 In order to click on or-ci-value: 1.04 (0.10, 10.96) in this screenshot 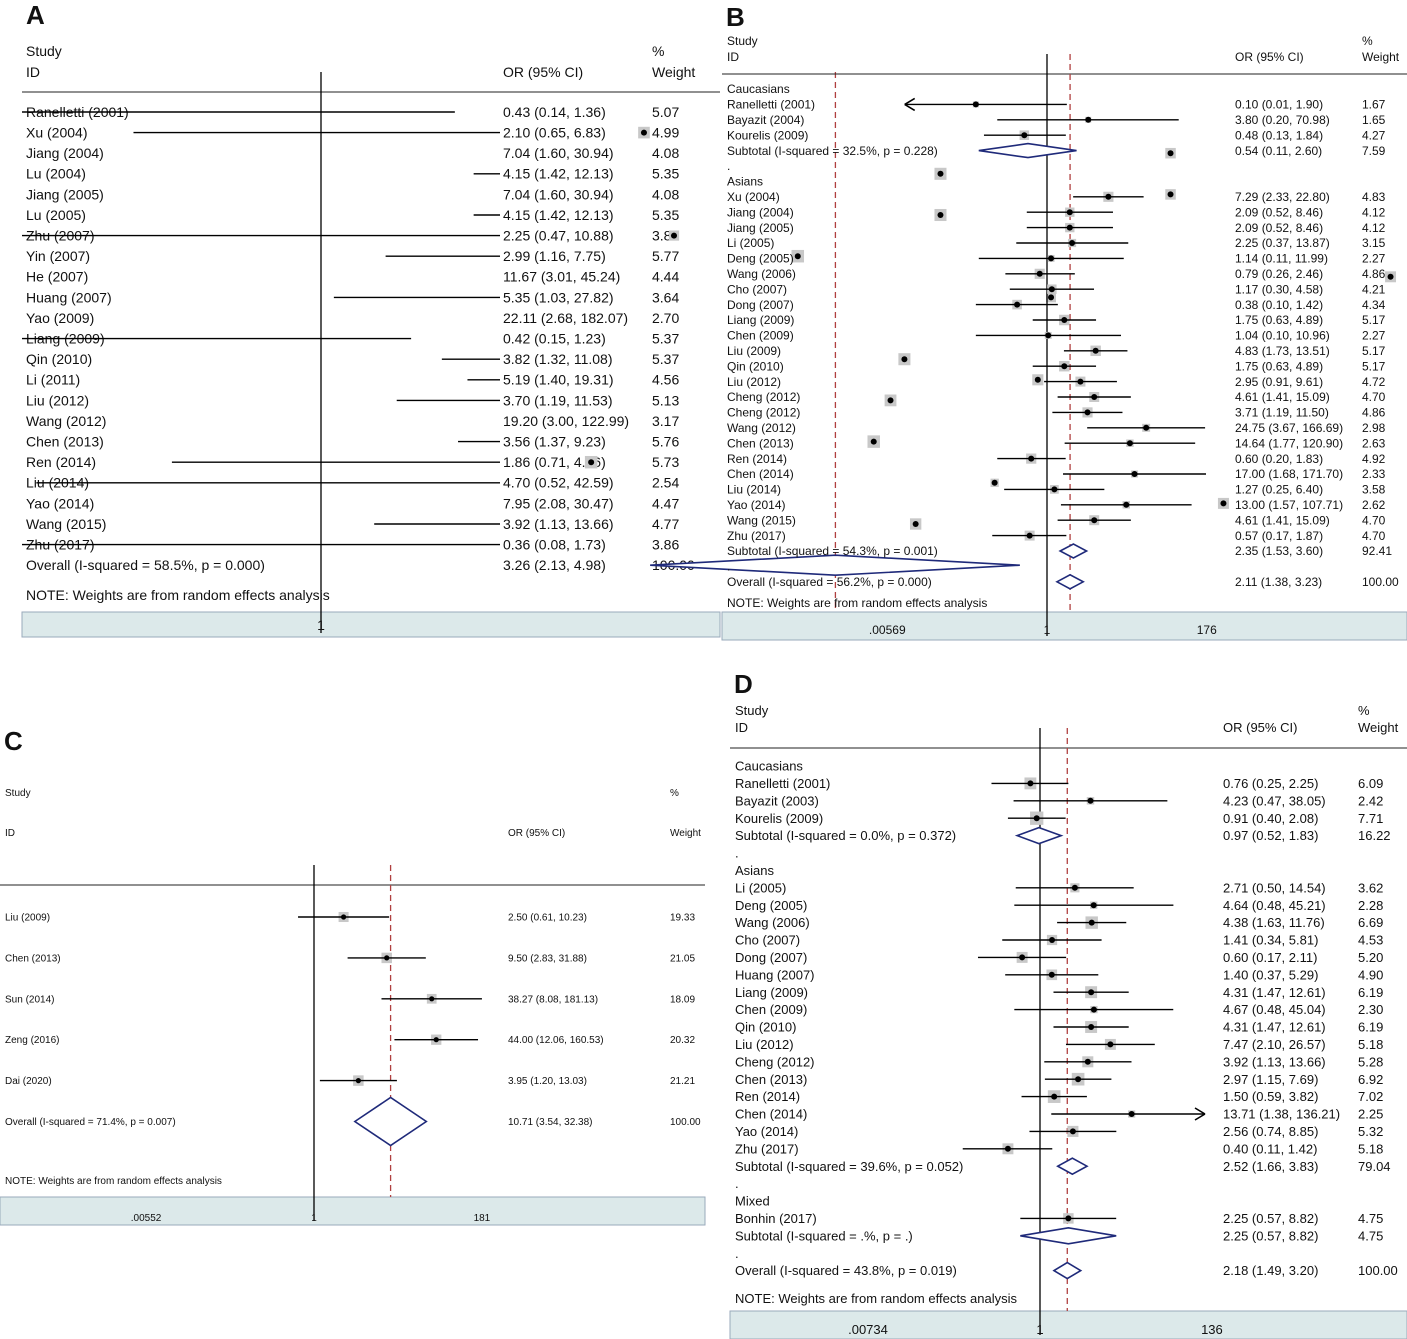, I will do `click(1282, 336)`.